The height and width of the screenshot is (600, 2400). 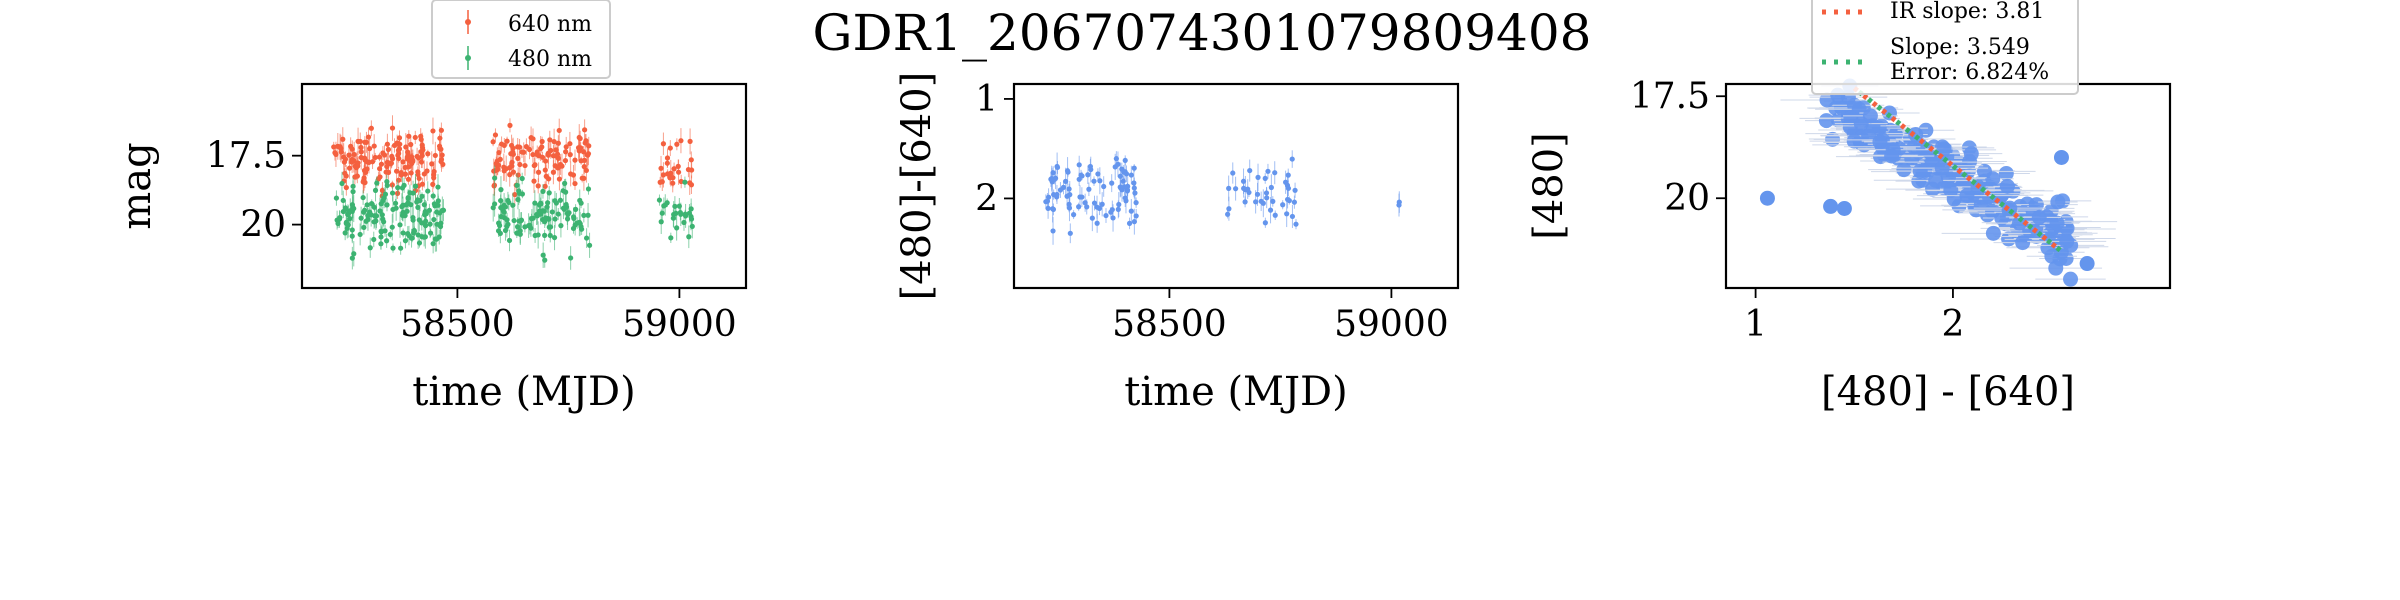 I want to click on legend-fit-slope-label: Slope: 3.549, so click(x=1960, y=47).